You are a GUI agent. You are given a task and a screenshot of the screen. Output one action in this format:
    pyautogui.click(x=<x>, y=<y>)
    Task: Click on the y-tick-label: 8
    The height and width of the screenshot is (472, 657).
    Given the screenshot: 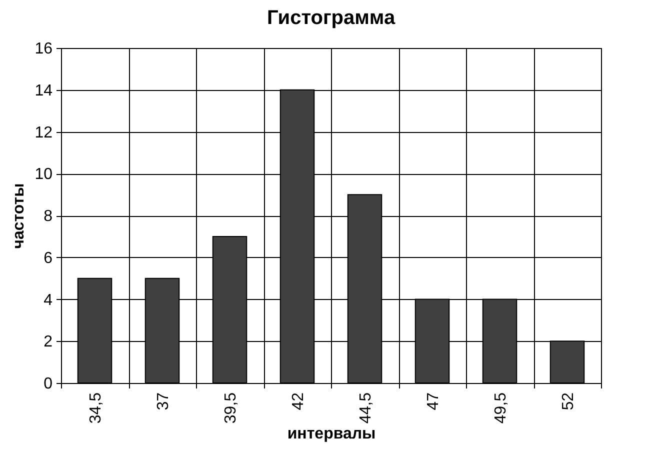 What is the action you would take?
    pyautogui.click(x=48, y=216)
    